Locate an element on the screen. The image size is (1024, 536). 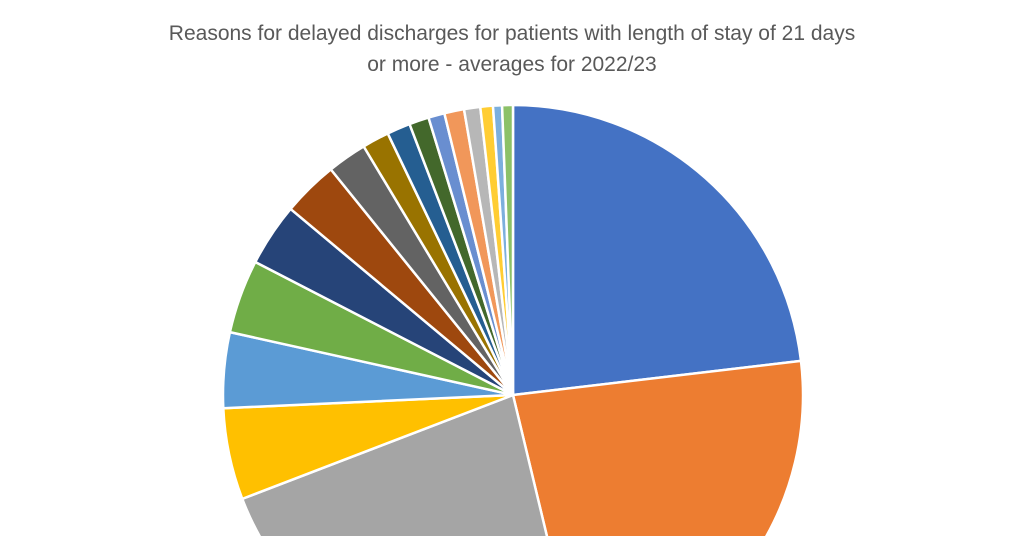
chart-title-line-2: or more - averages for 2022/23 is located at coordinates (512, 64).